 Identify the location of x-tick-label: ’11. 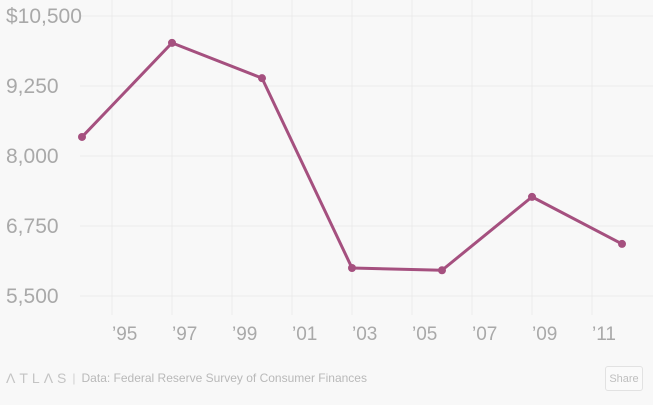
(604, 334).